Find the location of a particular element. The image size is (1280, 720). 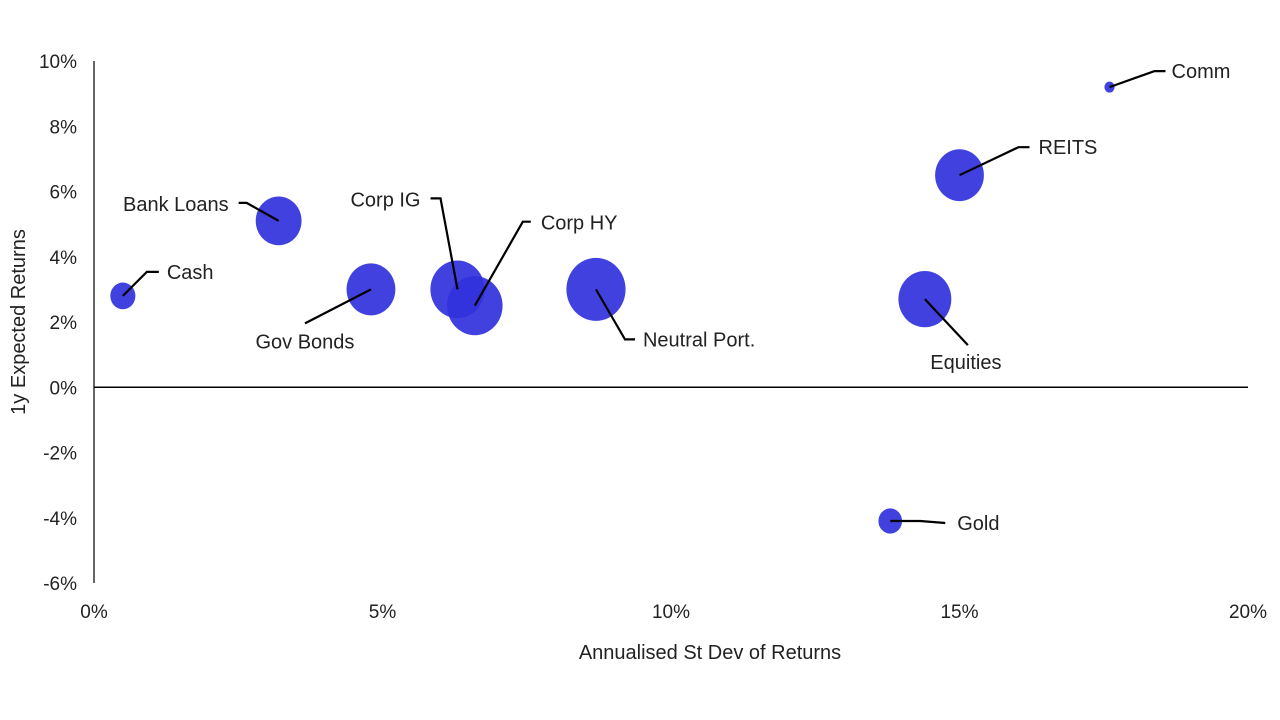

x-tick-label: 20% is located at coordinates (1248, 612).